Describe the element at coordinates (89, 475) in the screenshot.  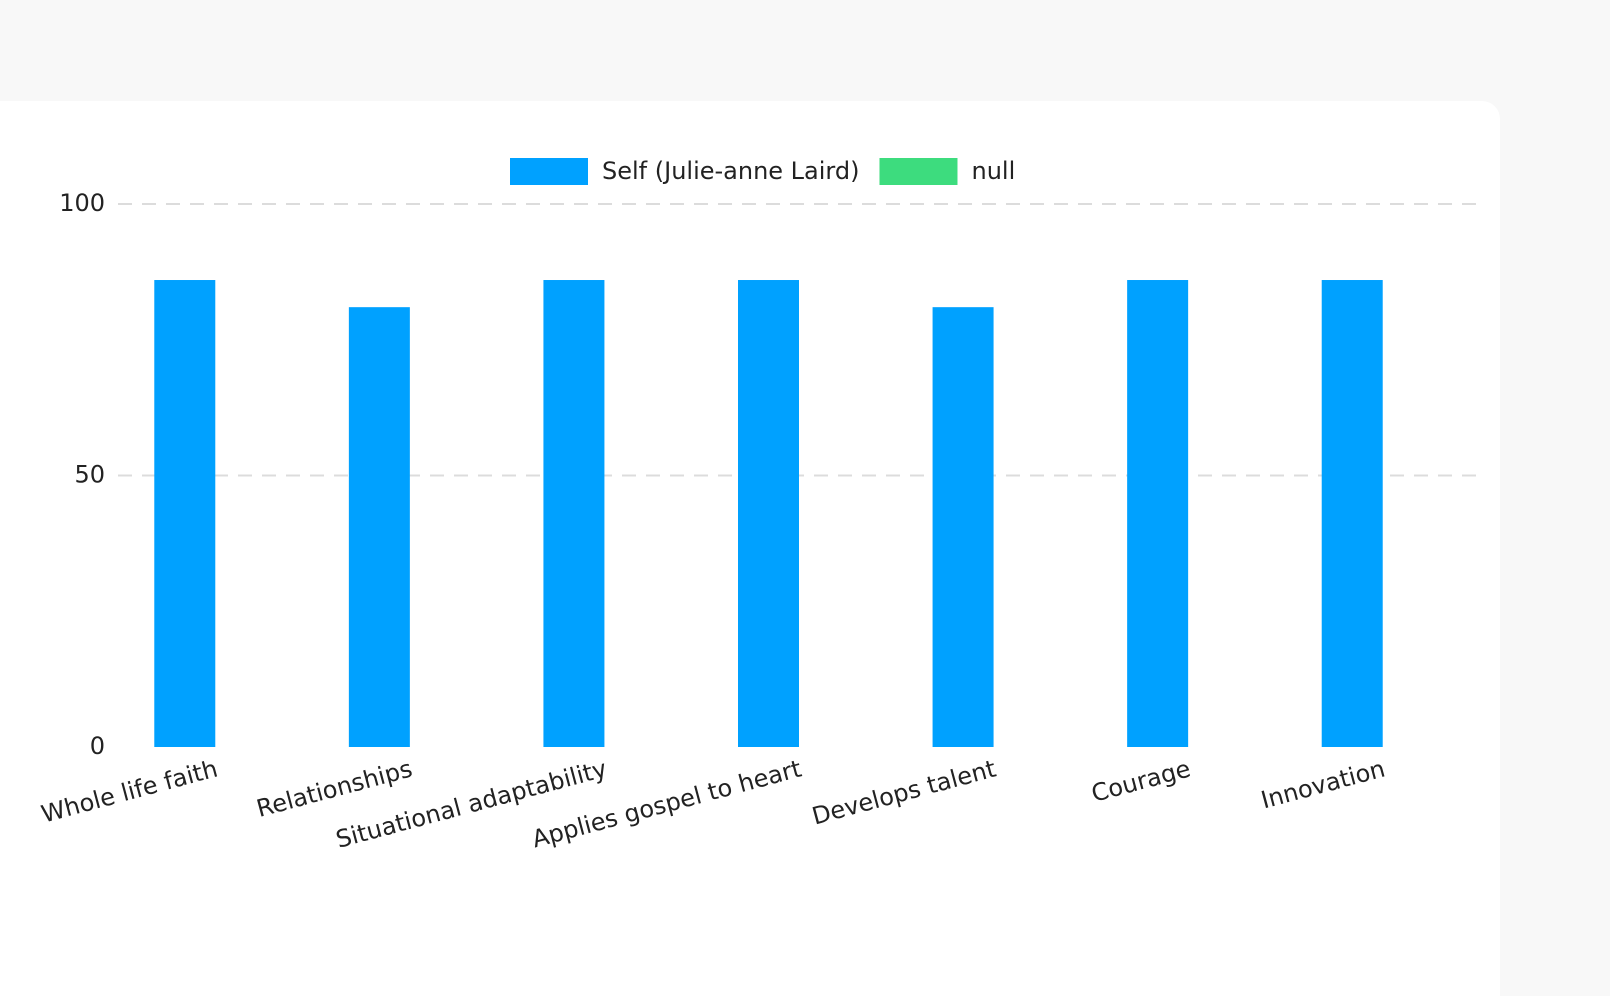
I see `y-tick-label: 50` at that location.